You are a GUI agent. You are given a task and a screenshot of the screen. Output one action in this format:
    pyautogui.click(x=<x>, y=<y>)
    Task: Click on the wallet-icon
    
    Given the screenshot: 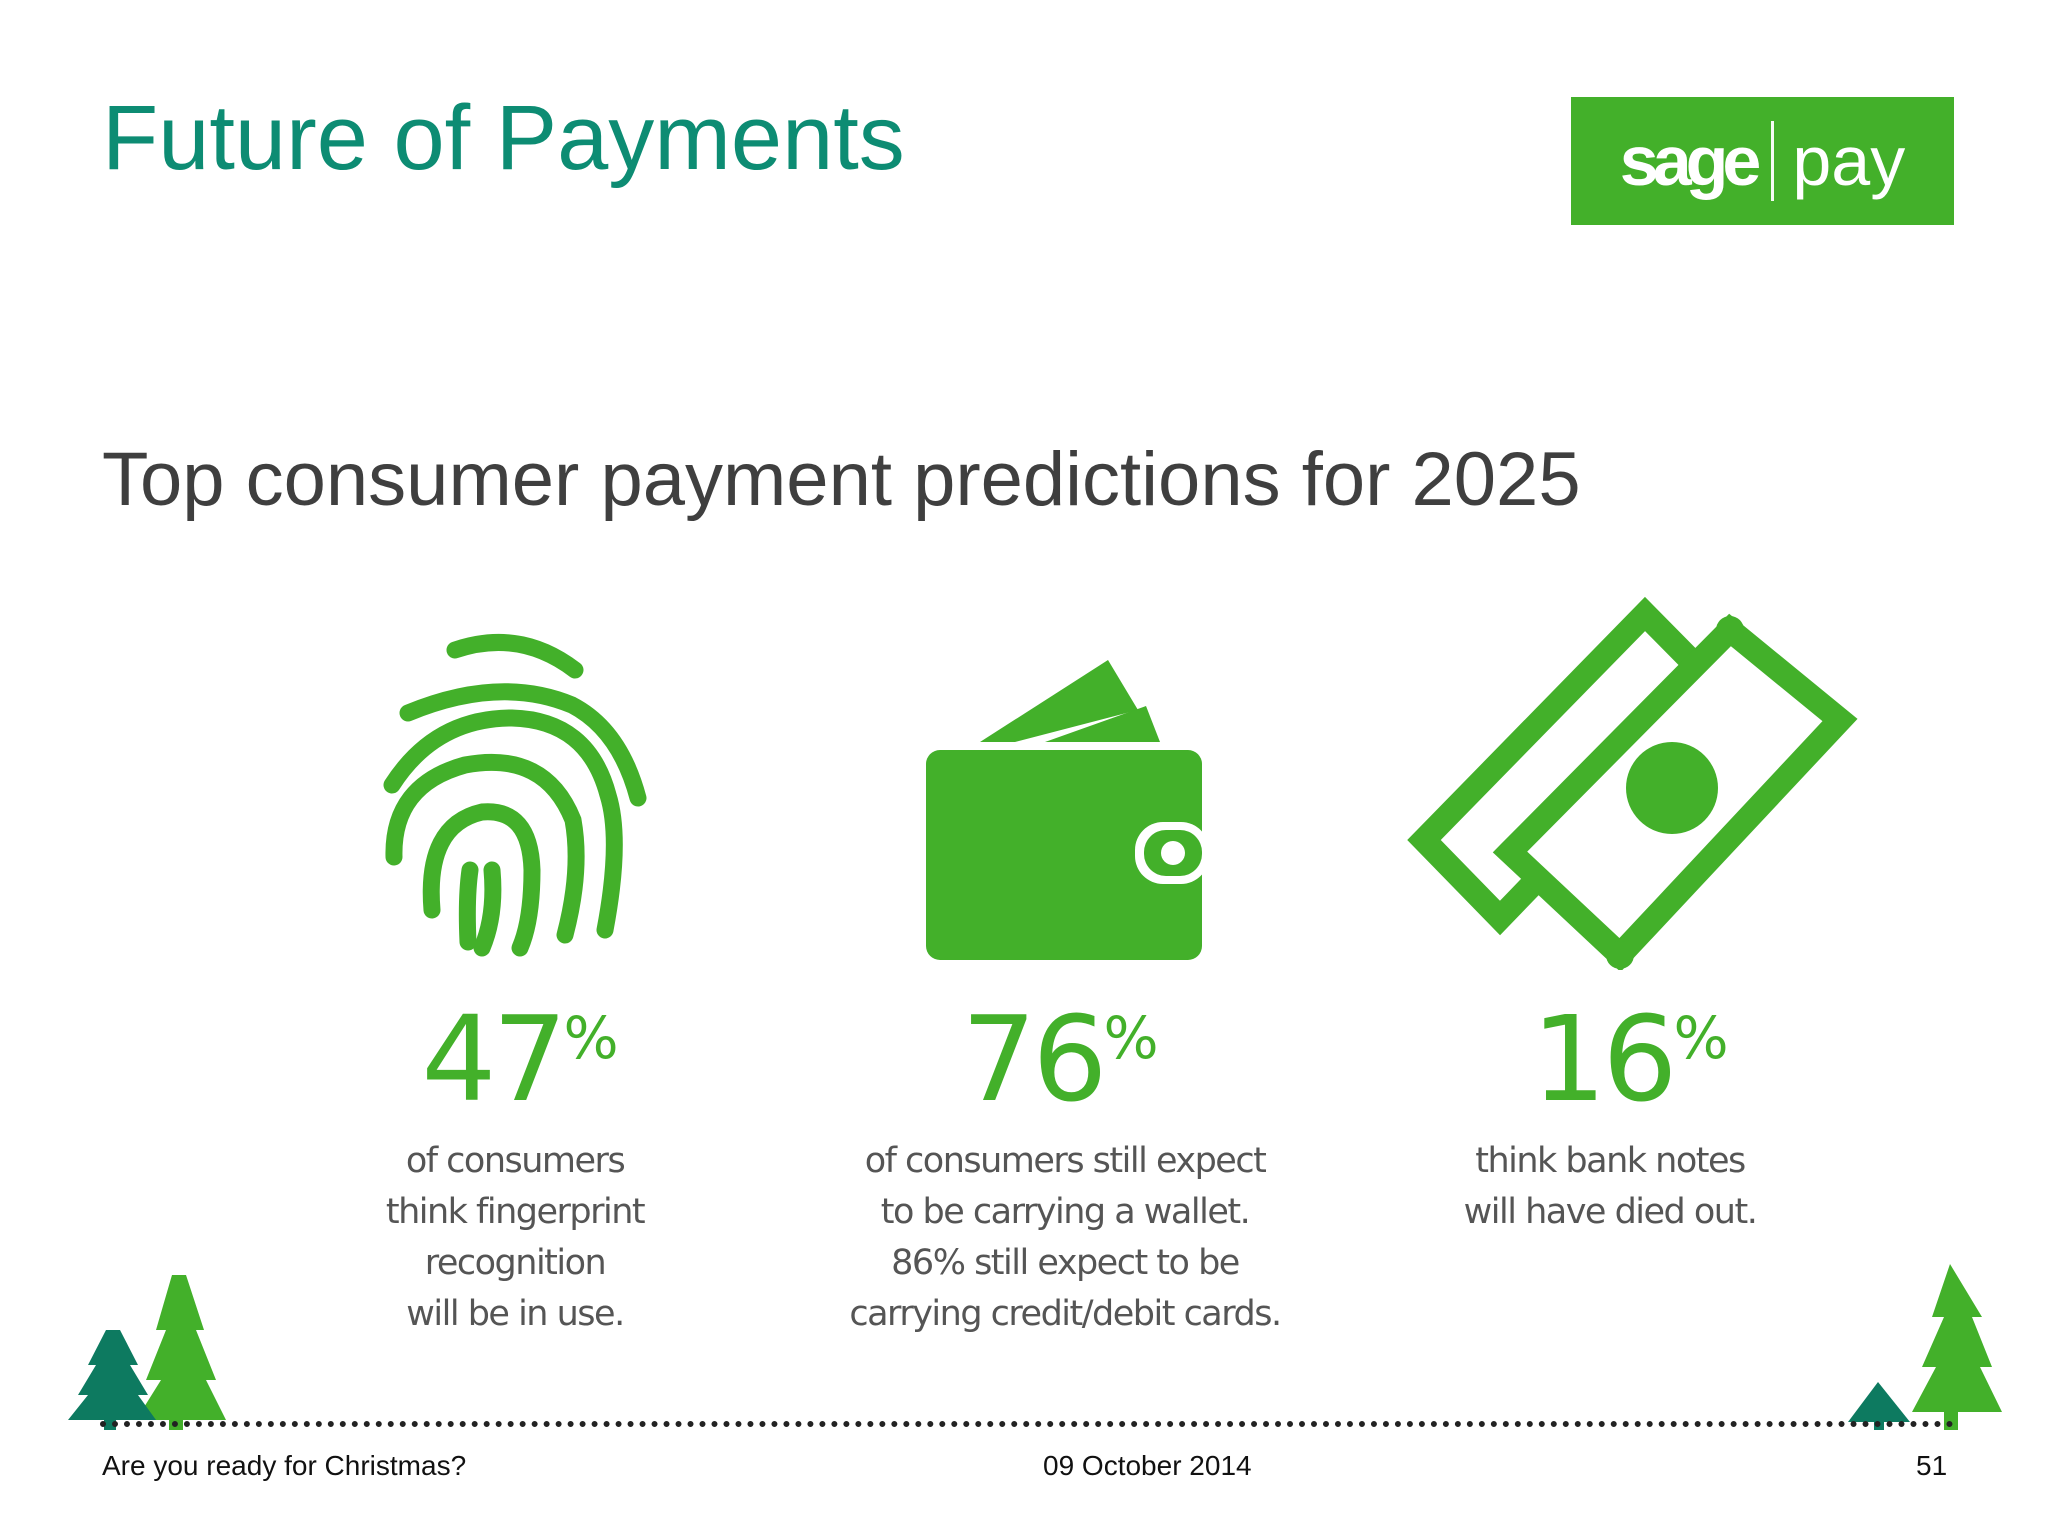 What is the action you would take?
    pyautogui.click(x=1067, y=810)
    